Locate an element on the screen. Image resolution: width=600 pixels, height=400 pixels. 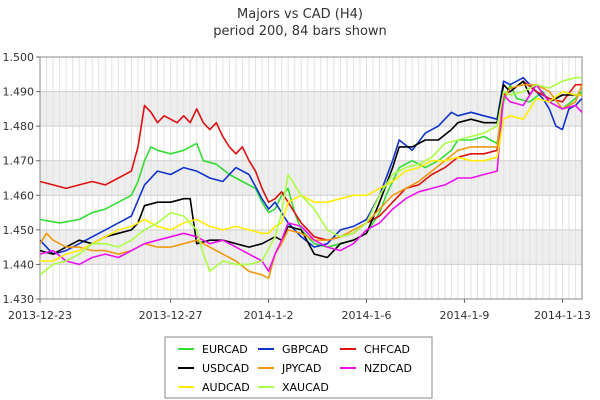
y-tick-label: 1.450 is located at coordinates (19, 230).